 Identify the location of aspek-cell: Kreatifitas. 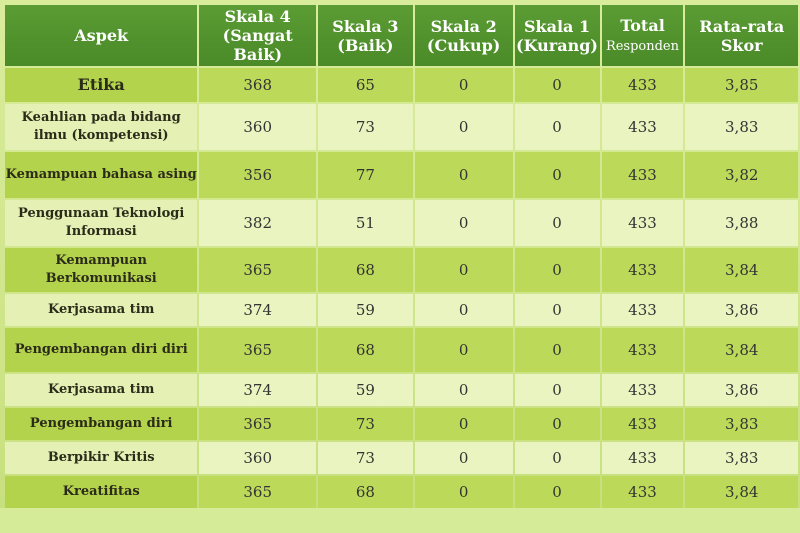
(101, 492).